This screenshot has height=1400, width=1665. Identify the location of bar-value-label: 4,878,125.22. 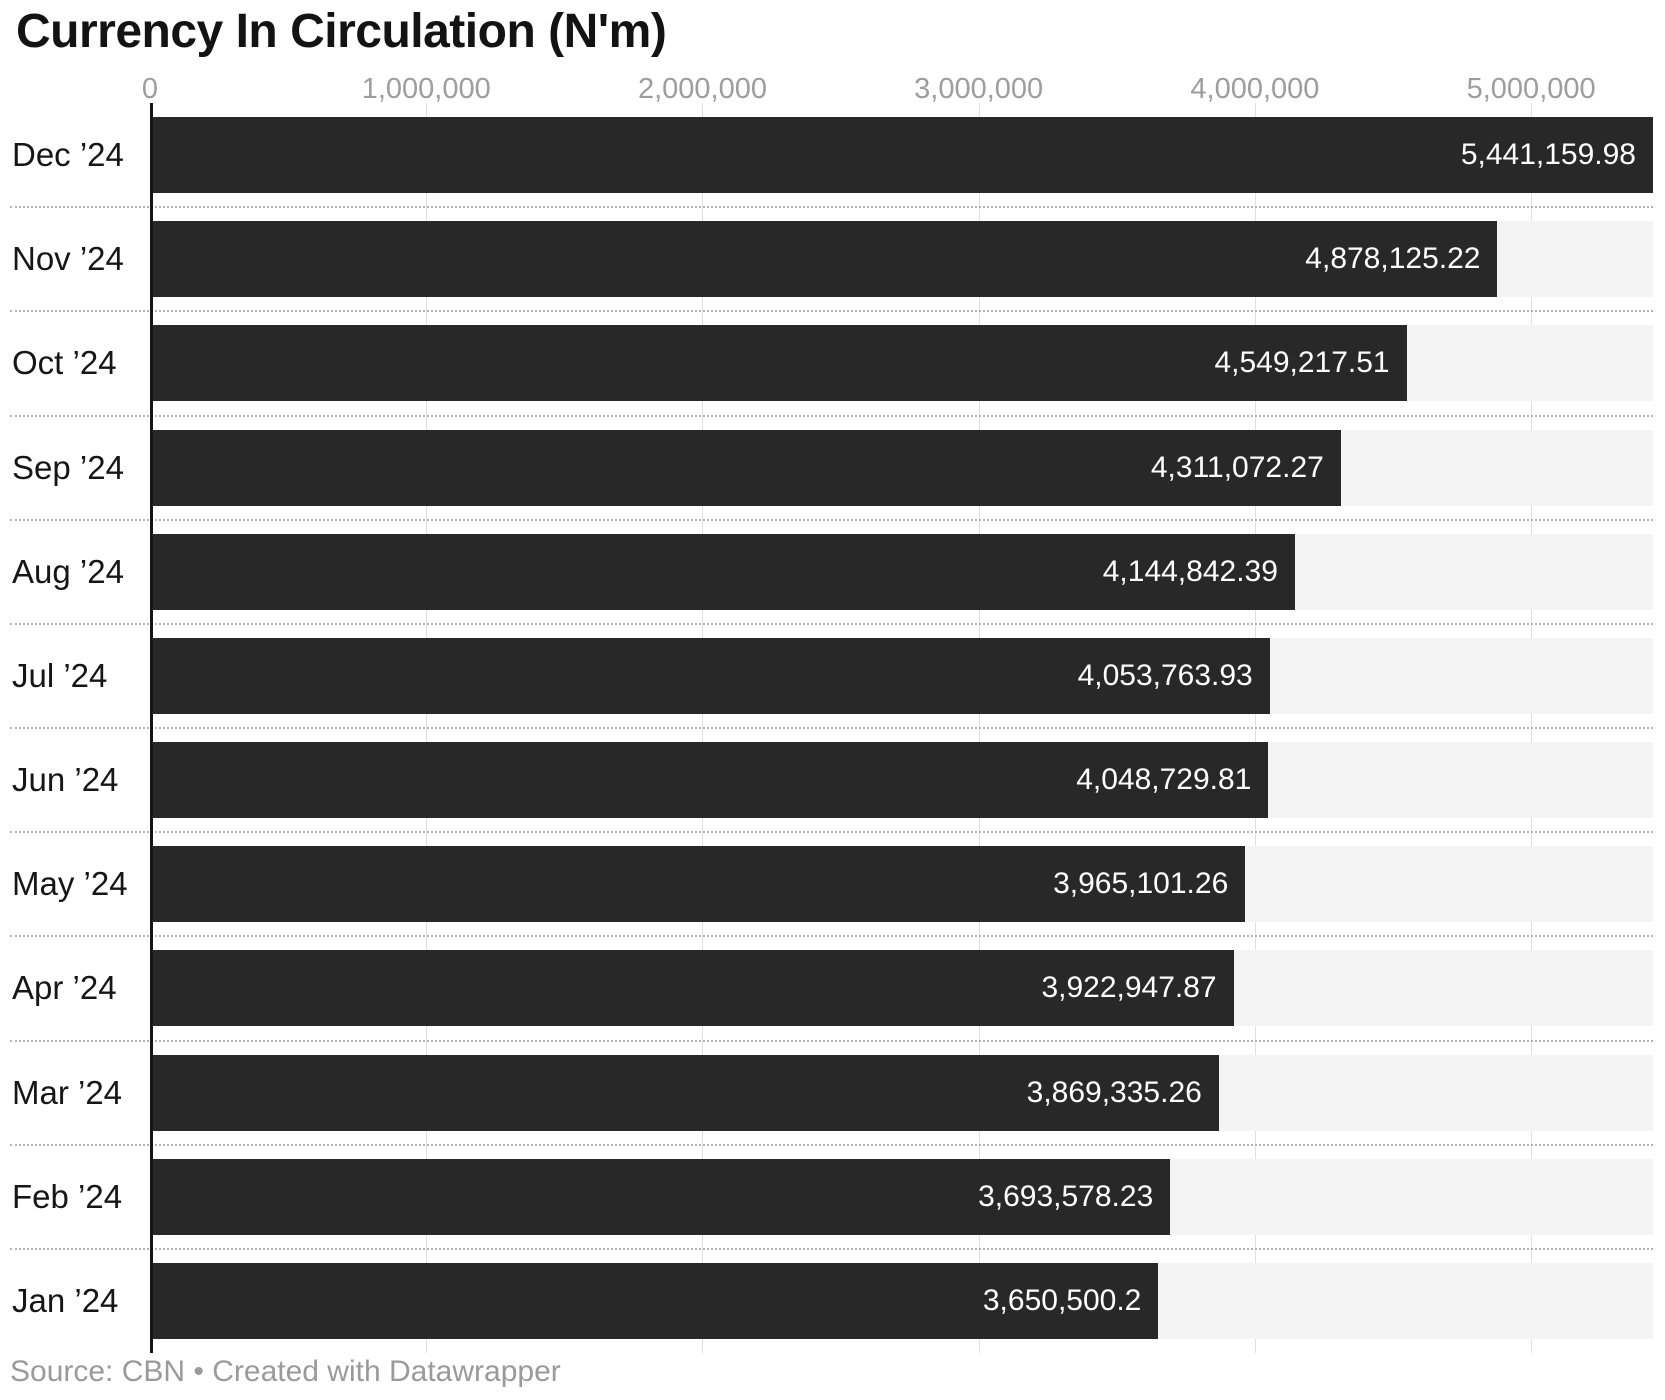
(1393, 259).